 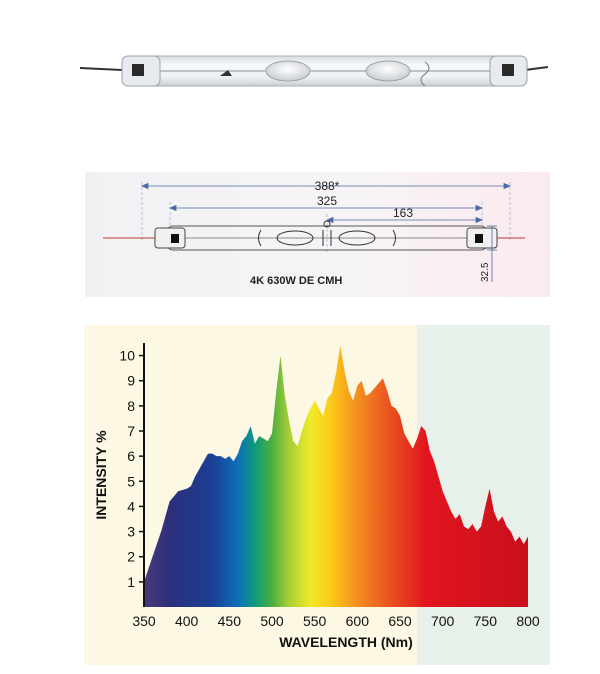 What do you see at coordinates (403, 213) in the screenshot?
I see `dimension-half-length: 163` at bounding box center [403, 213].